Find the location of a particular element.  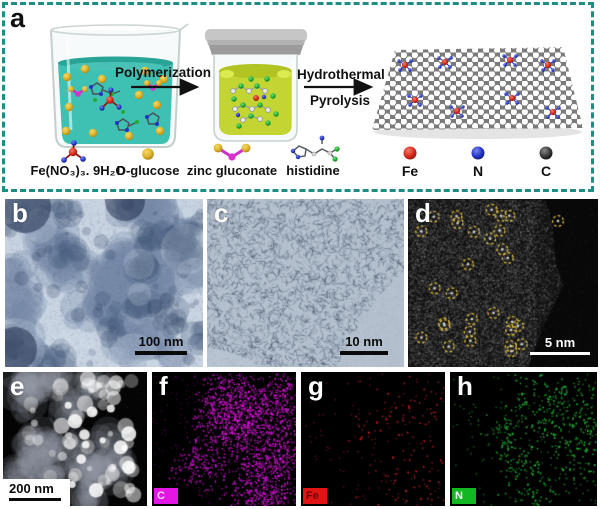

atom-label-c: C is located at coordinates (546, 171).